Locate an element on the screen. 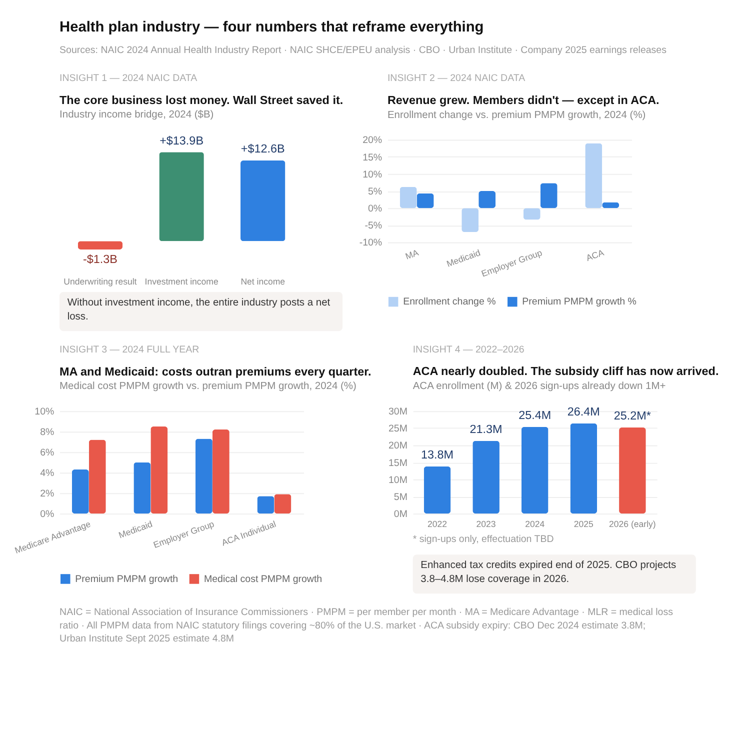 Image resolution: width=732 pixels, height=742 pixels. source-note: Sources: NAIC 2024 Annual Health Industry Report · NAIC SHCE/EPEU analysis · CBO · Urban Institute · Company 2025 earnings releases is located at coordinates (363, 50).